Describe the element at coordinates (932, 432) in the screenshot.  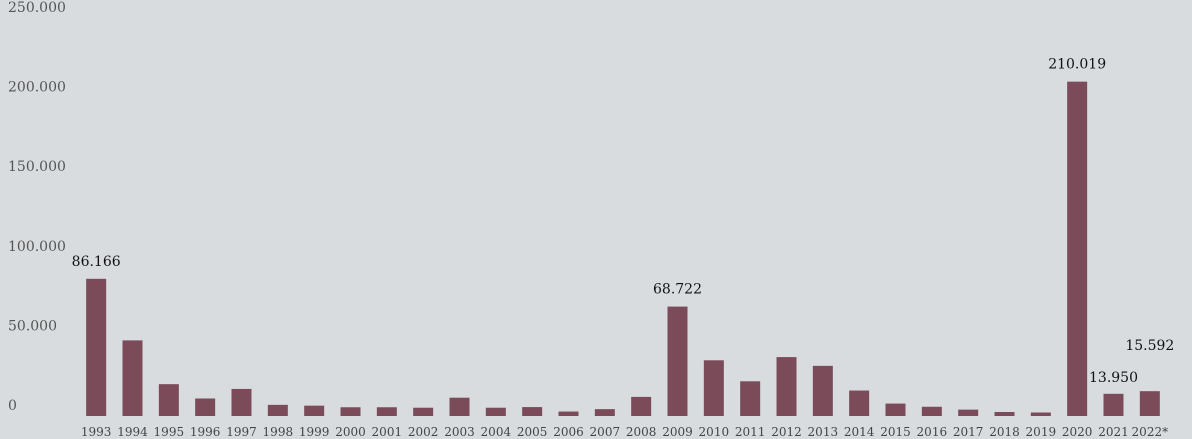
I see `x-axis-tick-label: 2016` at that location.